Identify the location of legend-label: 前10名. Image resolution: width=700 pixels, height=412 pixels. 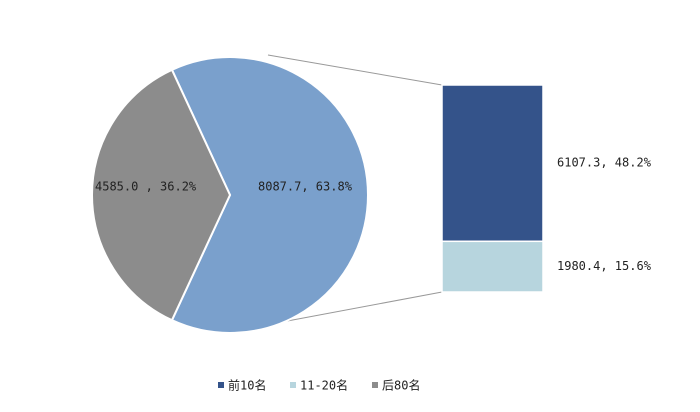
(247, 385).